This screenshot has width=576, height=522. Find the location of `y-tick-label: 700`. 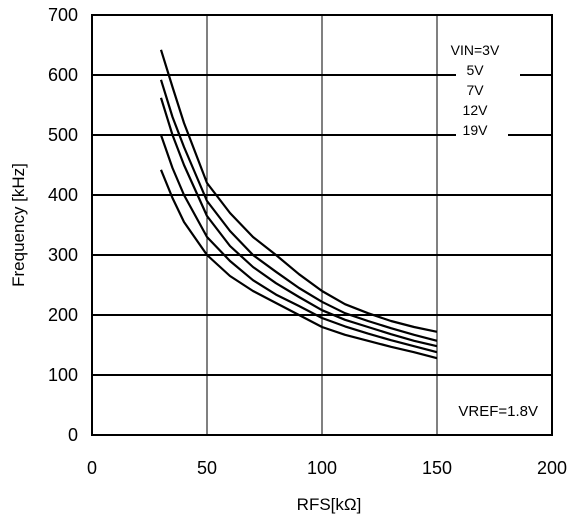

y-tick-label: 700 is located at coordinates (63, 15).